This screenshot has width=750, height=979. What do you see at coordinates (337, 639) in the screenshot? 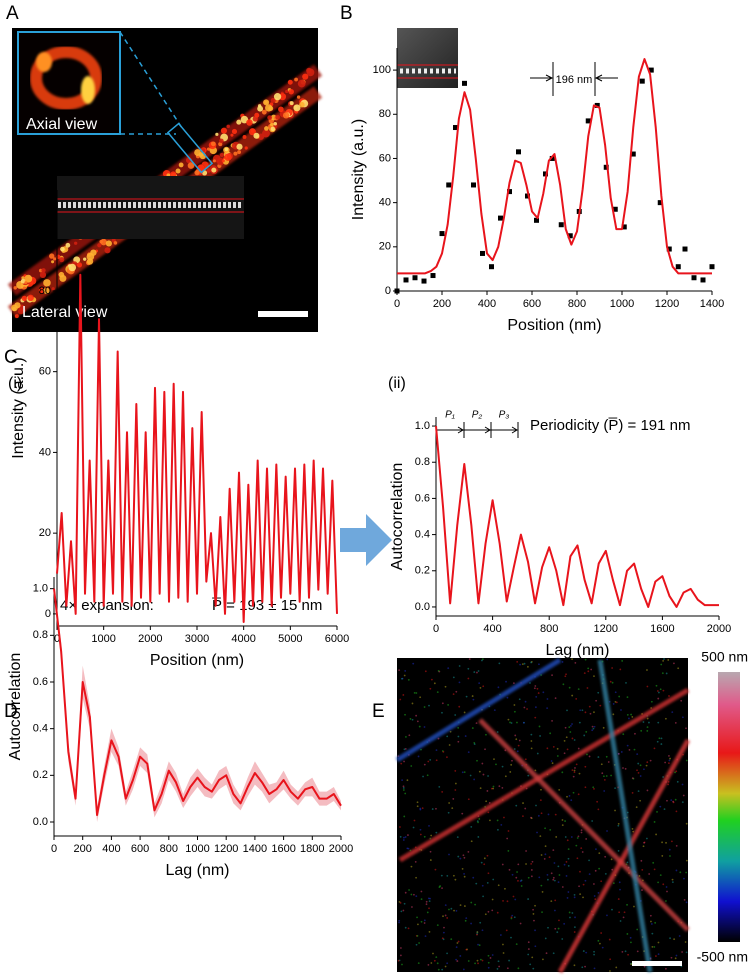
I see `x-tick-label: 6000` at bounding box center [337, 639].